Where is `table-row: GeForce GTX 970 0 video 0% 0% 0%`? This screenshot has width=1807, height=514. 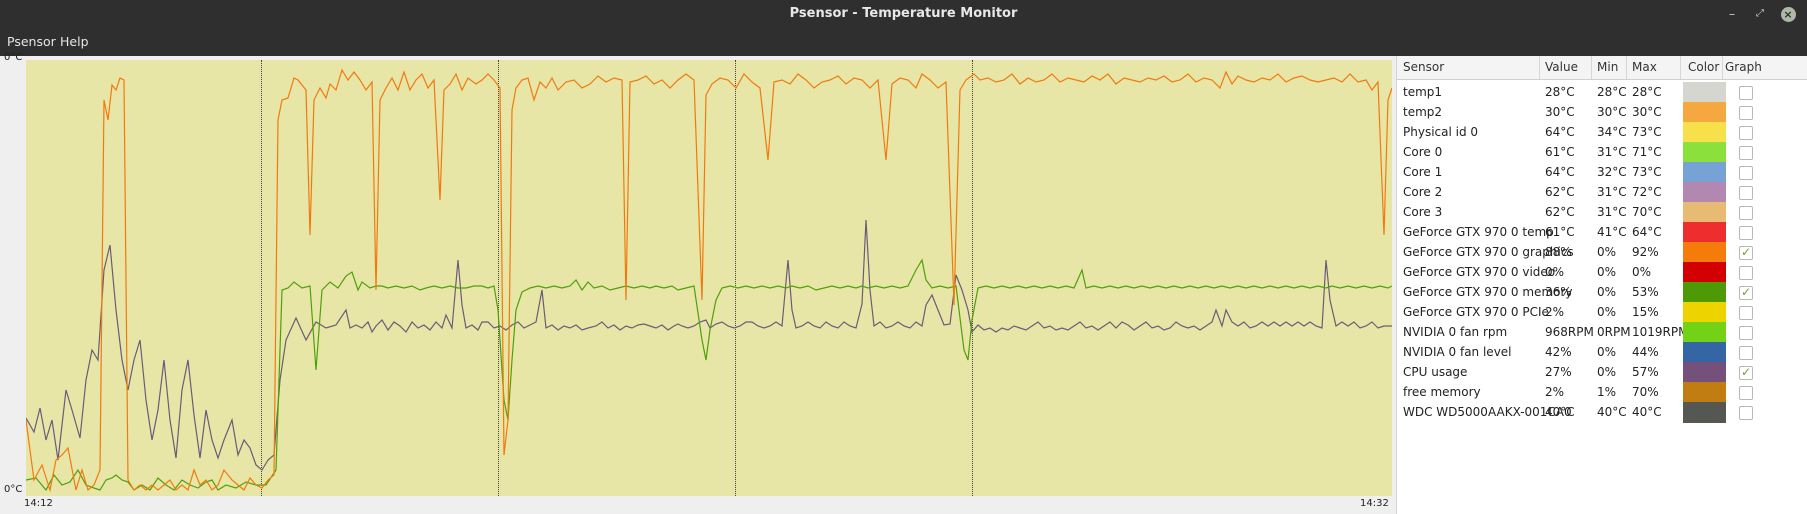 table-row: GeForce GTX 970 0 video 0% 0% 0% is located at coordinates (1602, 272).